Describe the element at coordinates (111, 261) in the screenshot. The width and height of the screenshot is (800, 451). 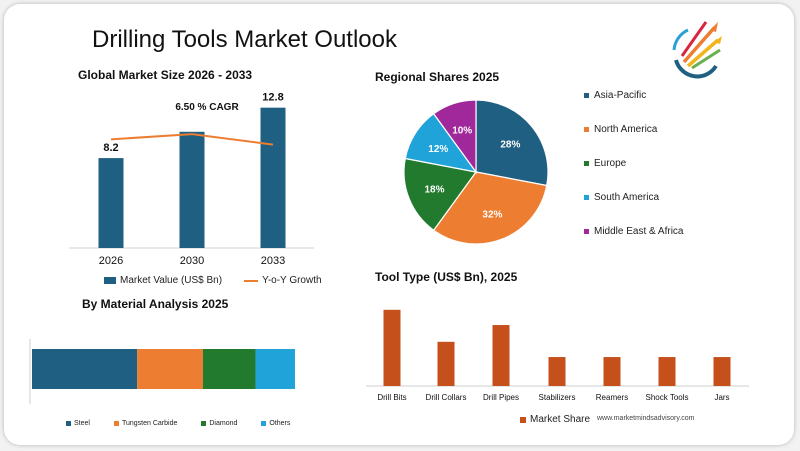
I see `tick-label: 2026` at that location.